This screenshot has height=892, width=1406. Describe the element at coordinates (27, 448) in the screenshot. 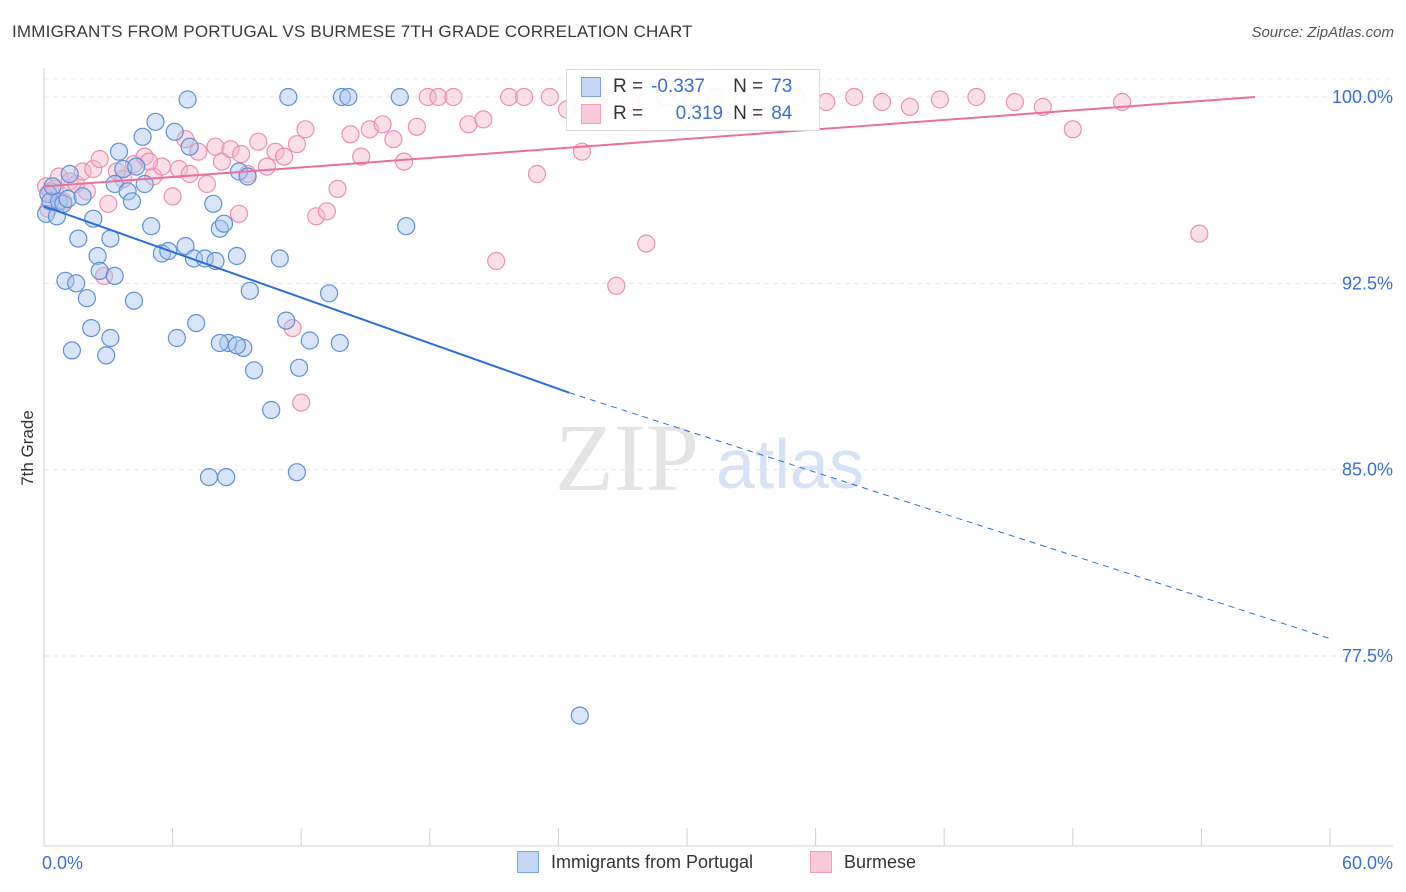

I see `y-axis-label: 7th Grade` at that location.